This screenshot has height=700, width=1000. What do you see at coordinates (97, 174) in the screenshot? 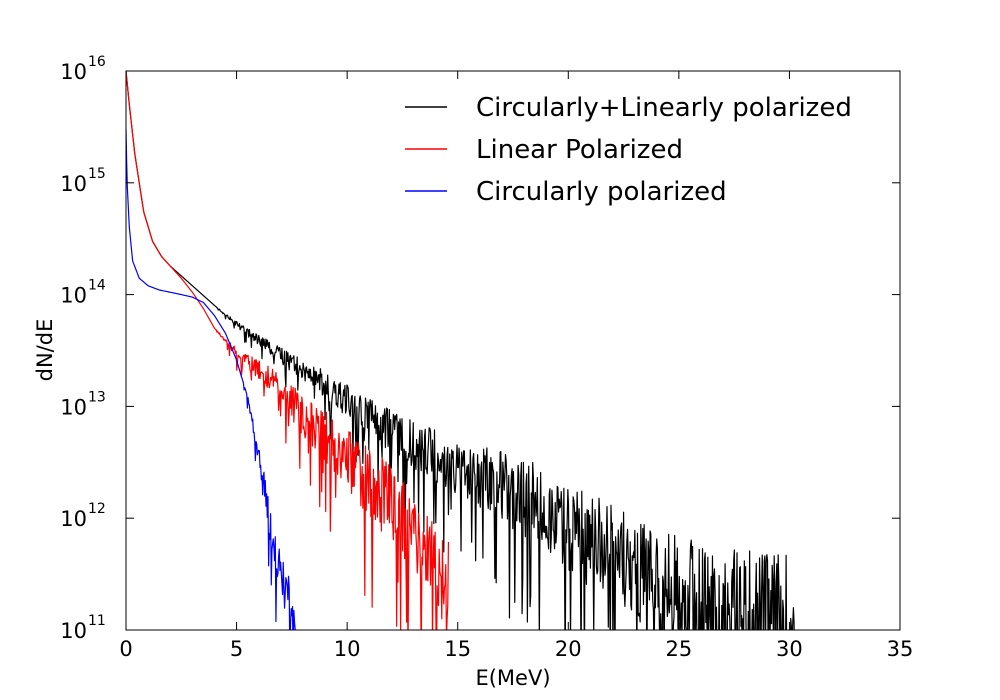
I see `y-tick-exponent: 15` at bounding box center [97, 174].